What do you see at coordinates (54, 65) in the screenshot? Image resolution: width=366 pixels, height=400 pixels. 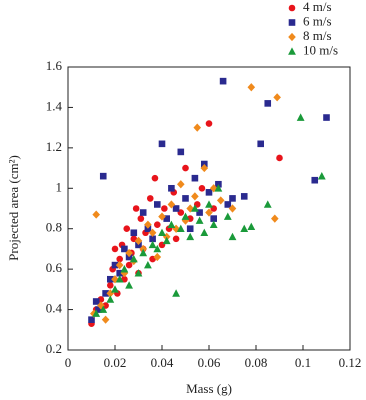 I see `y-tick-label: 1.6` at bounding box center [54, 65].